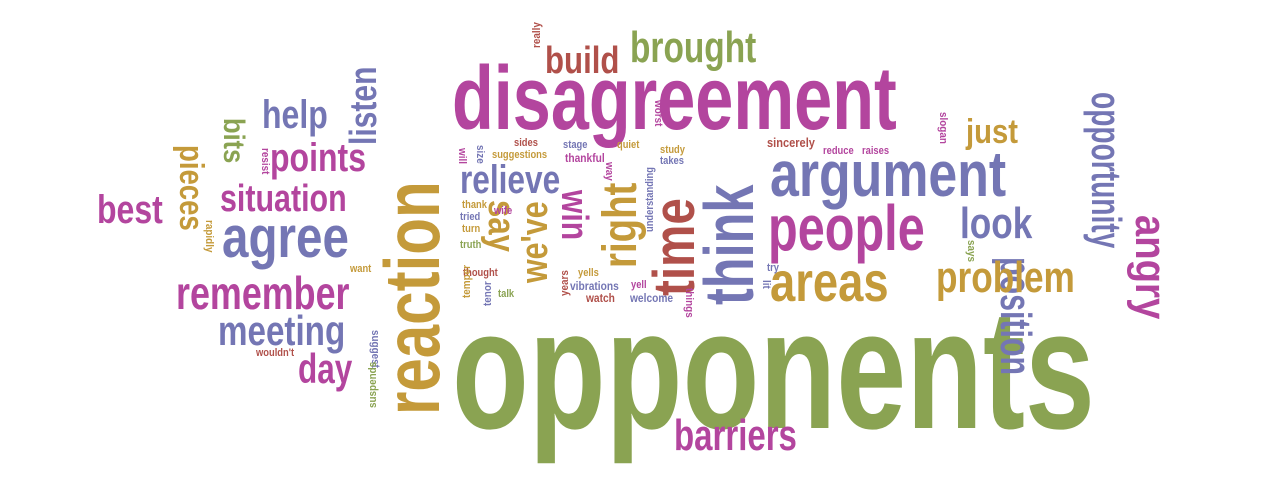 This screenshot has height=482, width=1280. I want to click on word-day: day, so click(325, 368).